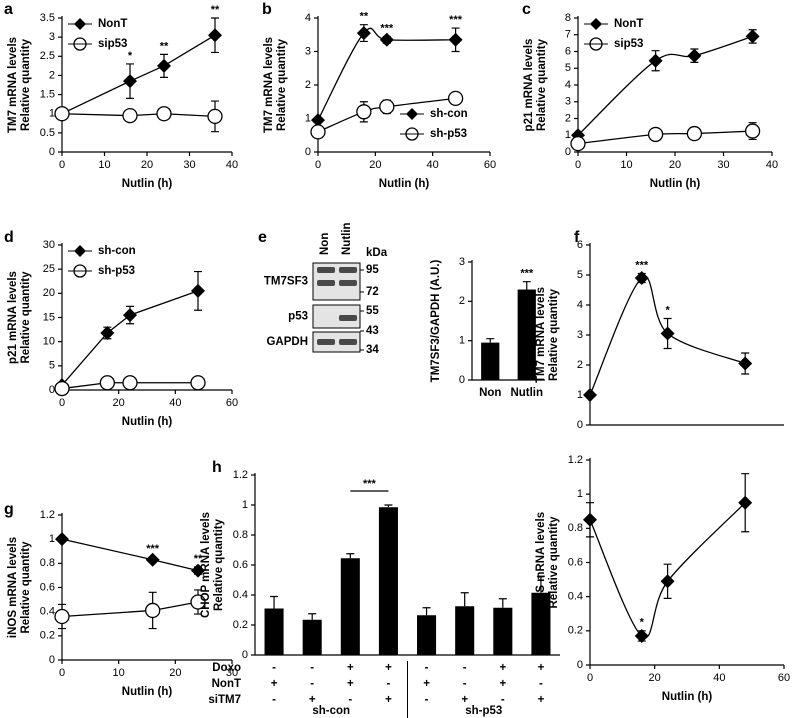 The image size is (798, 718). Describe the element at coordinates (286, 282) in the screenshot. I see `protein-label: TM7SF3` at that location.